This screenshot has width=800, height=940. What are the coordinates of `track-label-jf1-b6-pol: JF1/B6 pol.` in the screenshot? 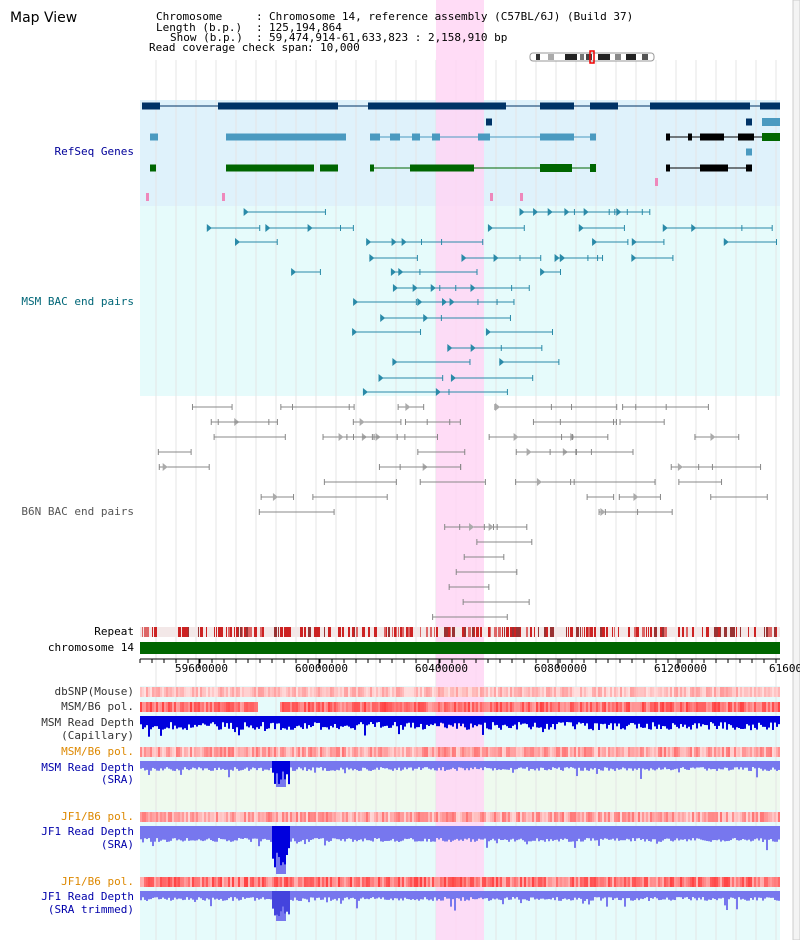 It's located at (97, 816).